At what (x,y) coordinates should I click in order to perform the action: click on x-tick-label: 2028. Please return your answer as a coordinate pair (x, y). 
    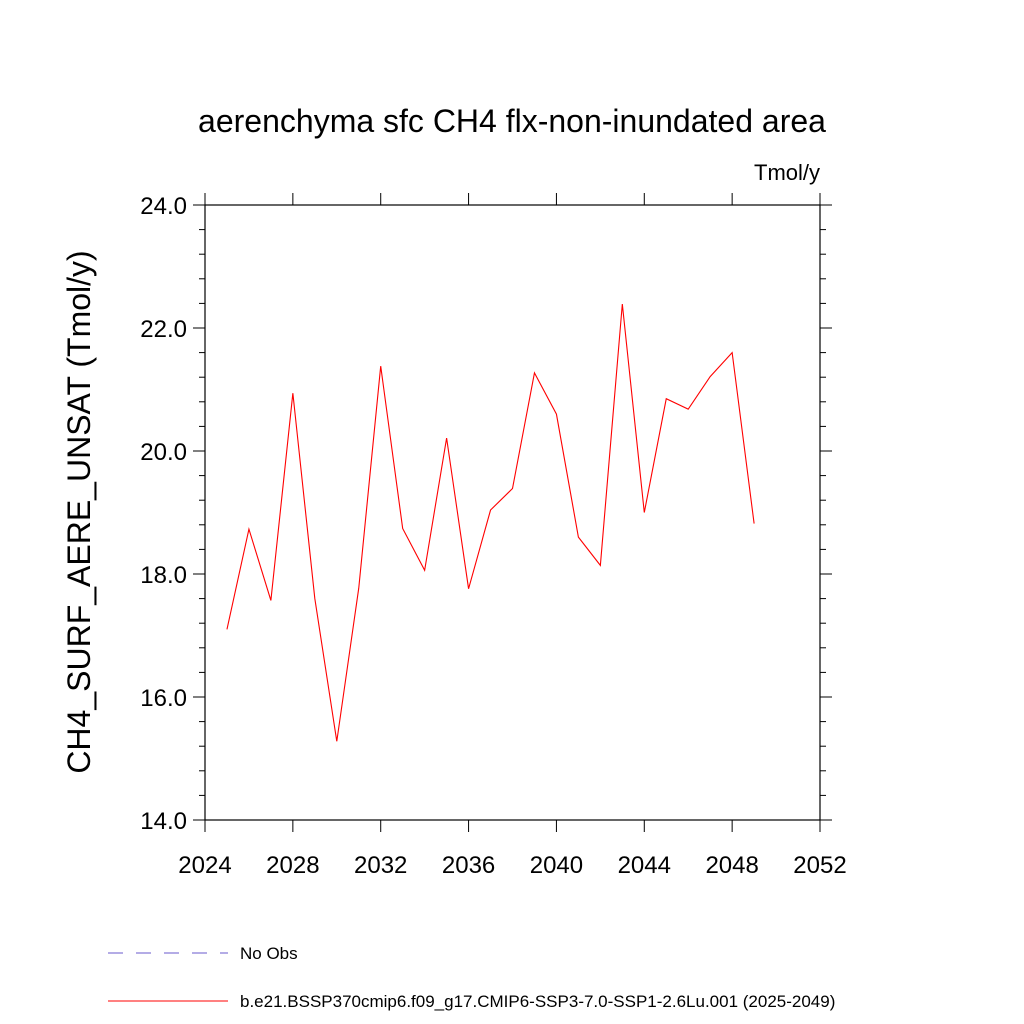
    Looking at the image, I should click on (292, 865).